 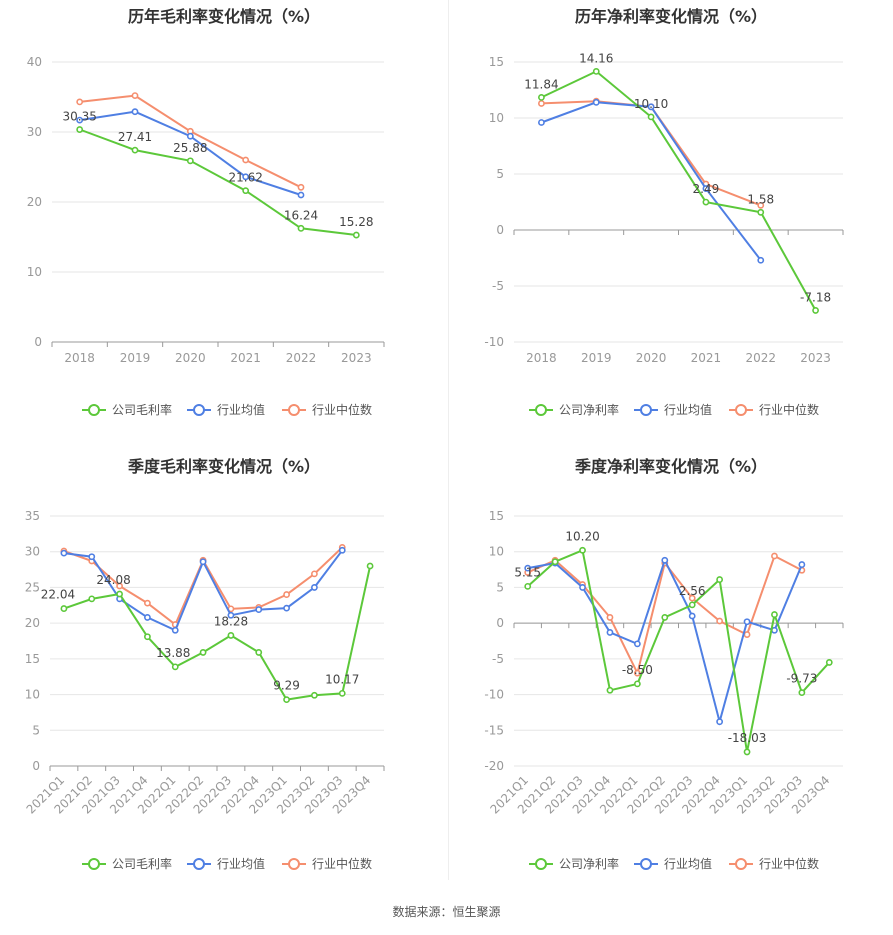 What do you see at coordinates (32, 587) in the screenshot?
I see `y-tick-label: 25` at bounding box center [32, 587].